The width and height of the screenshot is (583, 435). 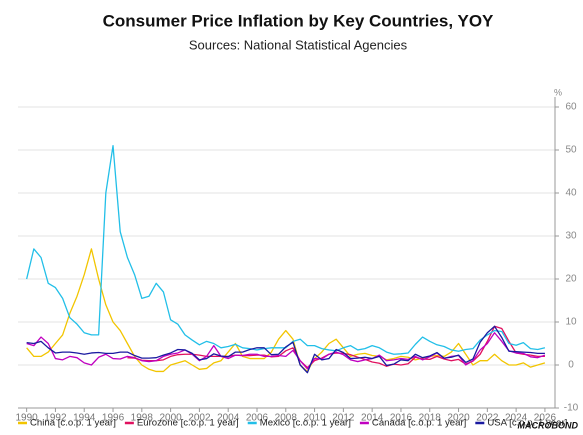 What do you see at coordinates (558, 92) in the screenshot?
I see `y-axis-label: %` at bounding box center [558, 92].